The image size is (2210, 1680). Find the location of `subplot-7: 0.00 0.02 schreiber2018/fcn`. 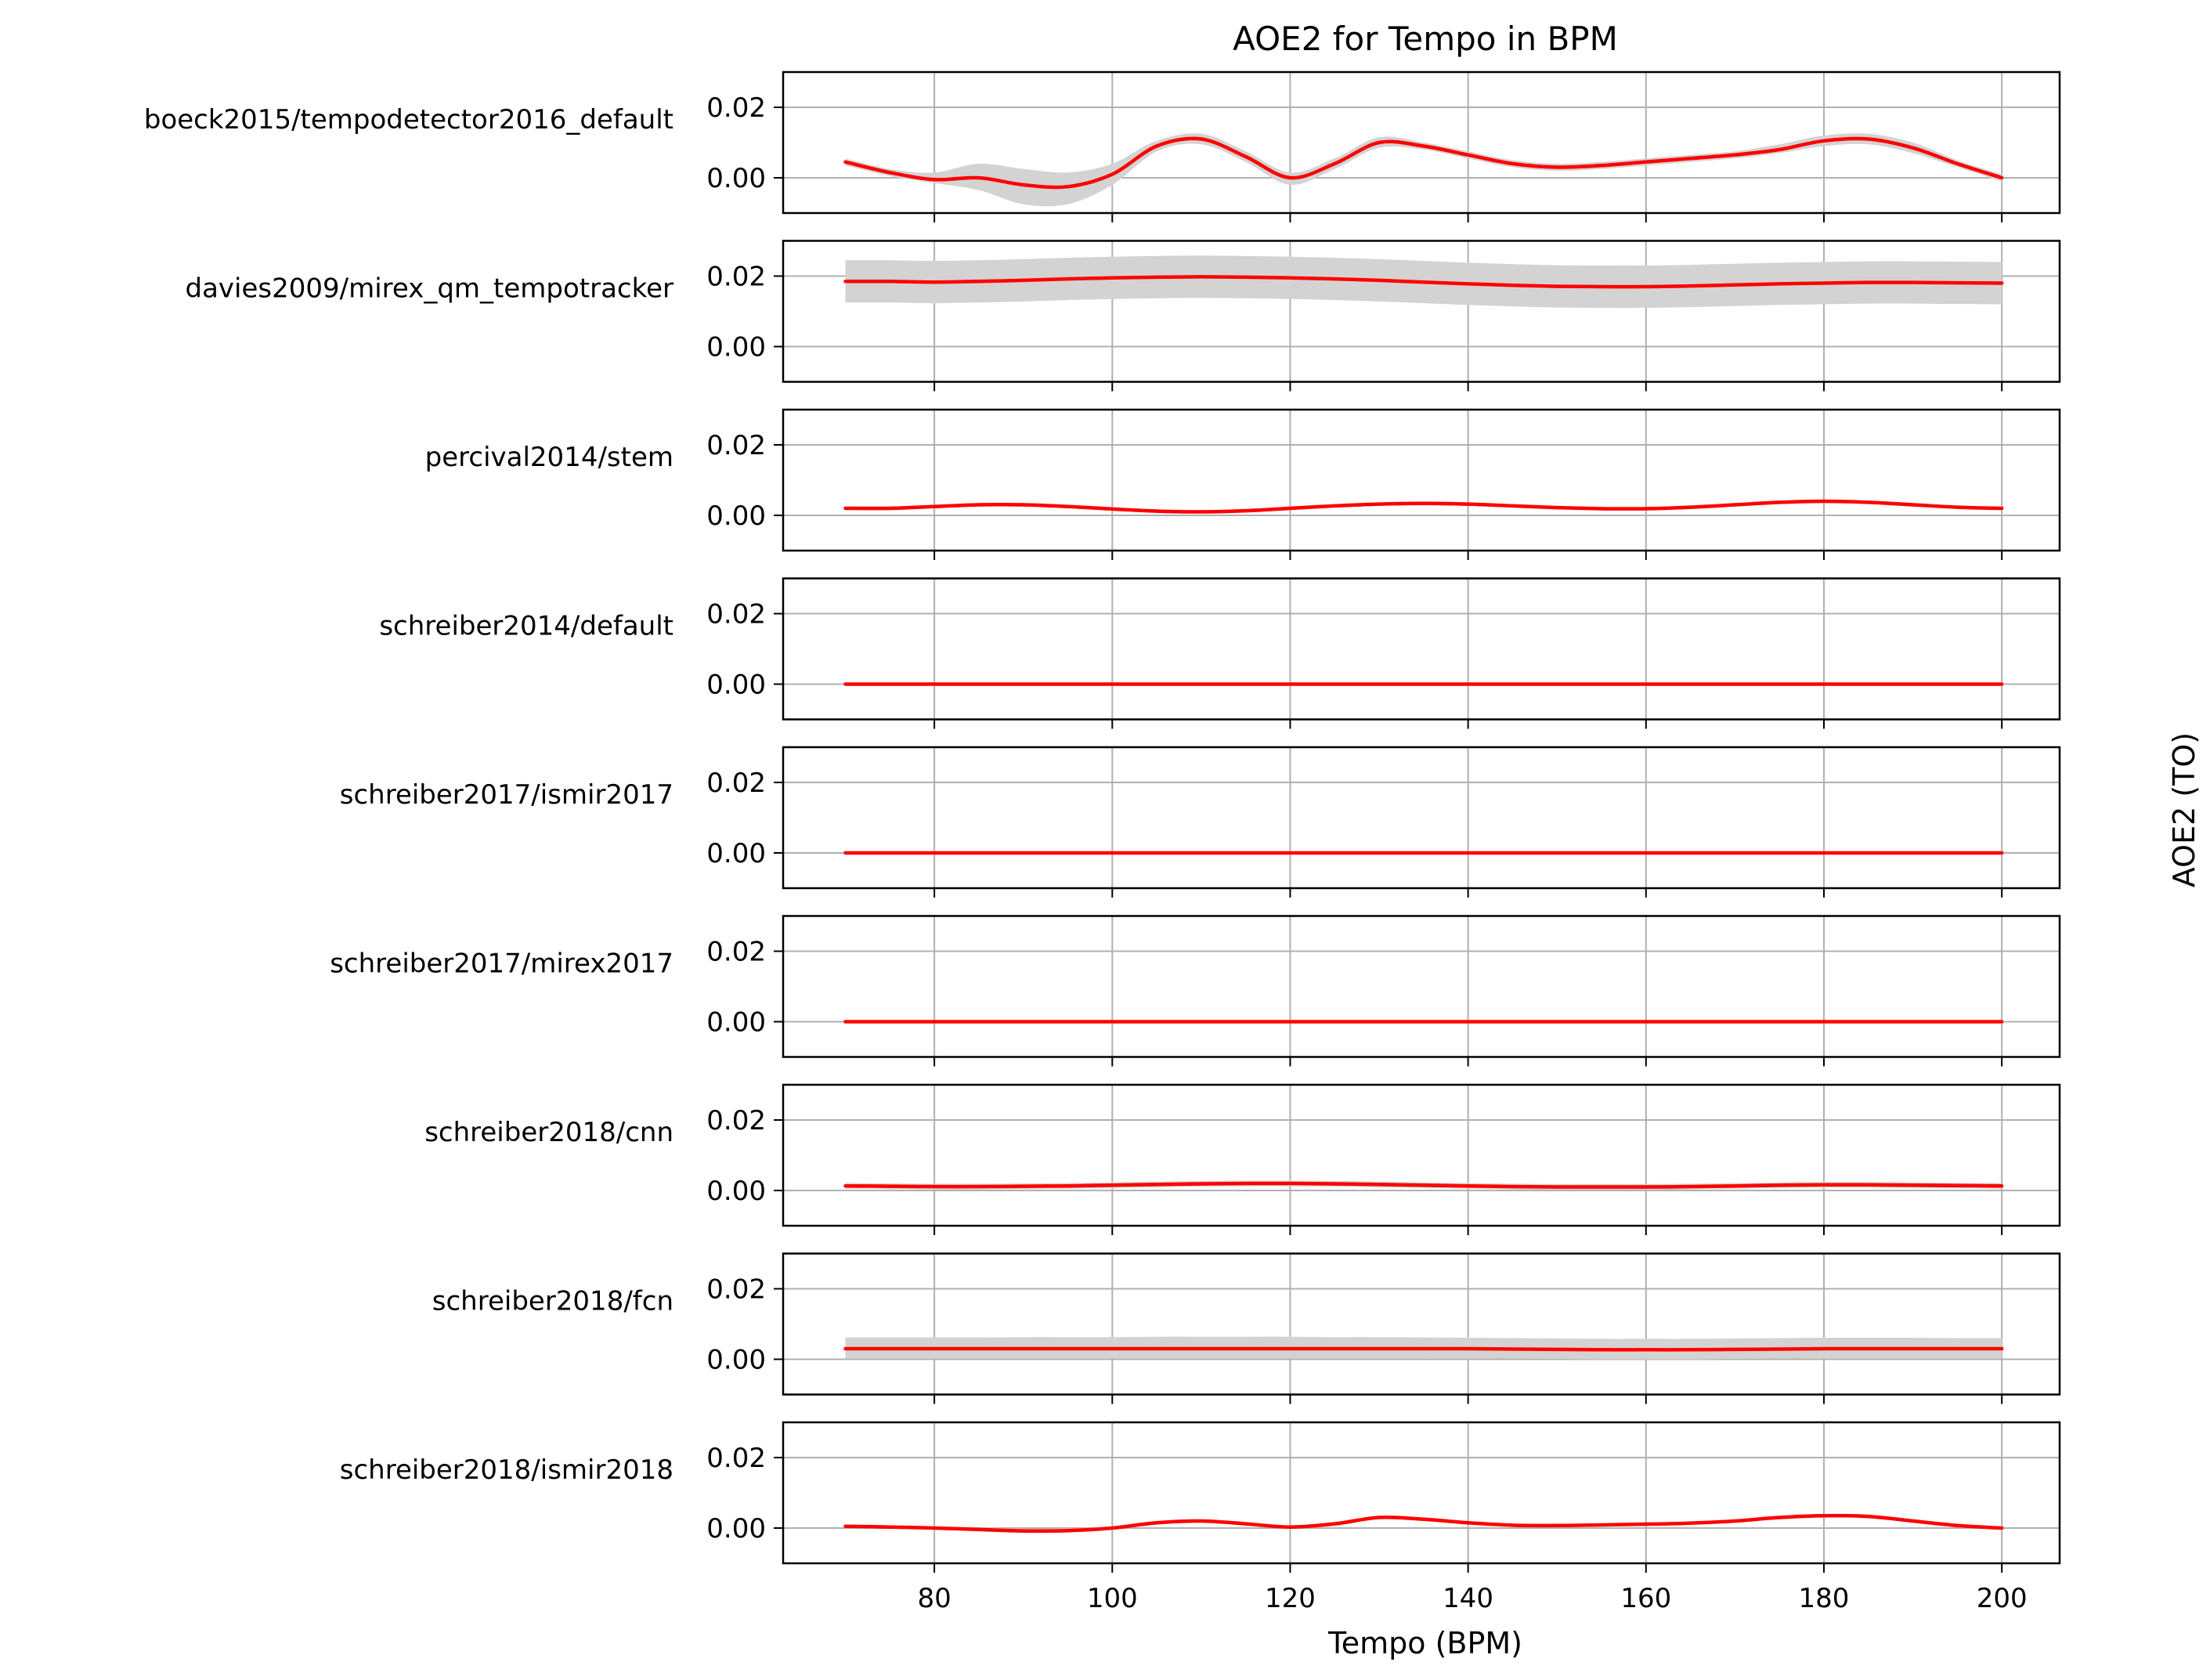

subplot-7: 0.00 0.02 schreiber2018/fcn is located at coordinates (1246, 1328).